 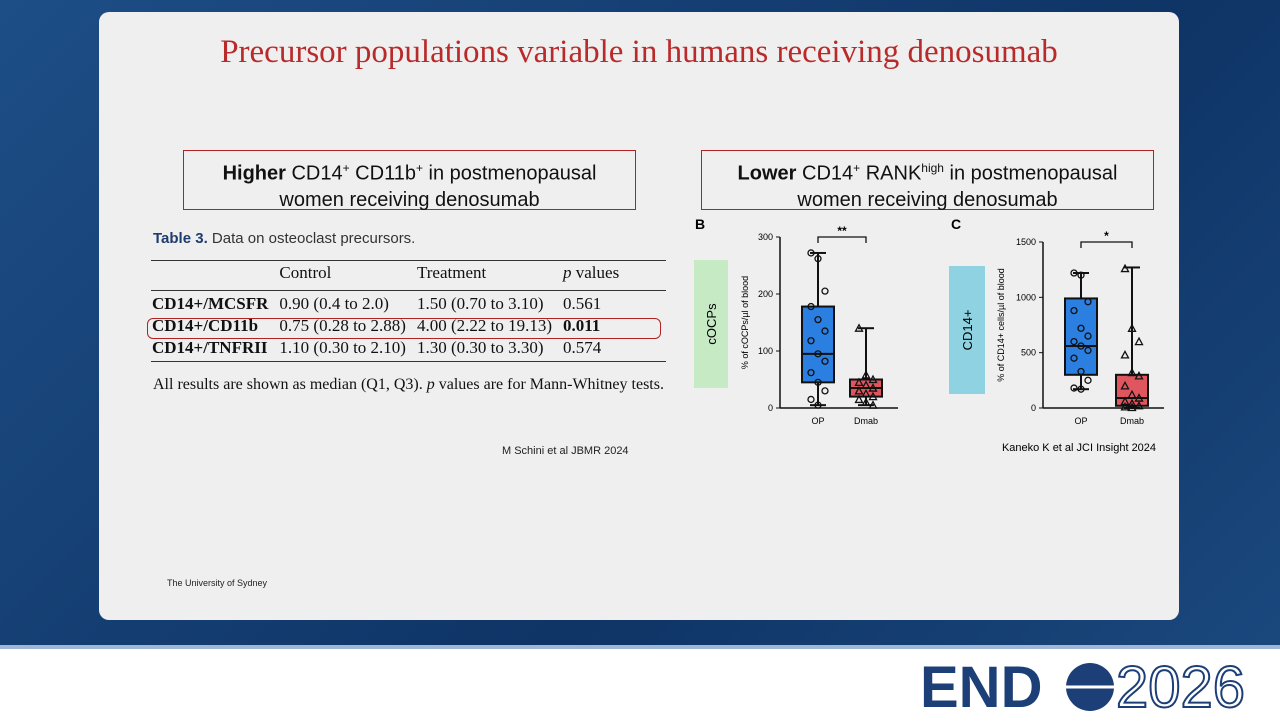 I want to click on y-axis-label: % of CD14+ cells/µl of blood, so click(x=1001, y=325).